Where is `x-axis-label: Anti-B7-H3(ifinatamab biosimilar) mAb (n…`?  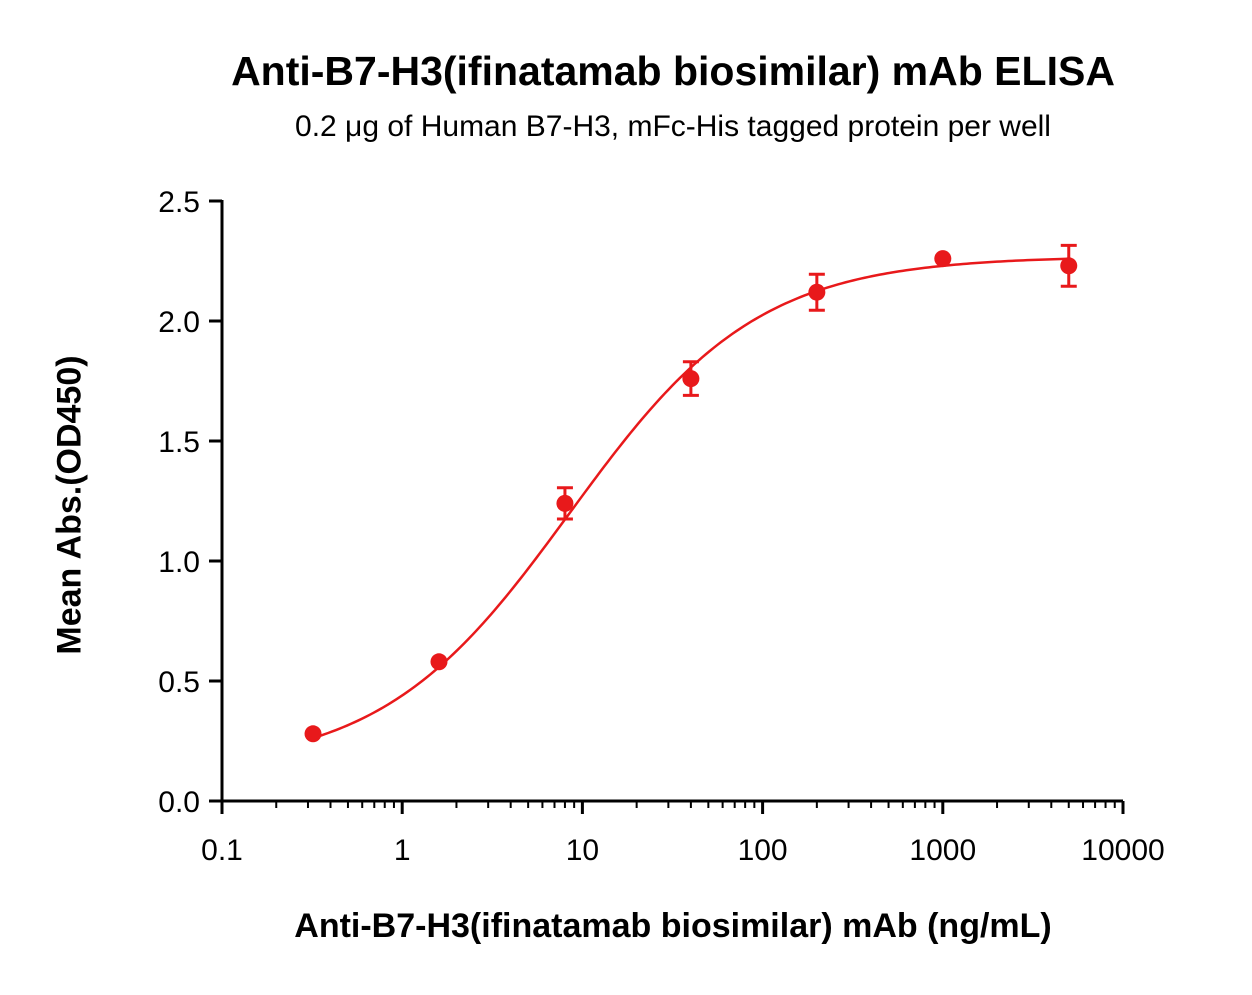
x-axis-label: Anti-B7-H3(ifinatamab biosimilar) mAb (n… is located at coordinates (673, 926).